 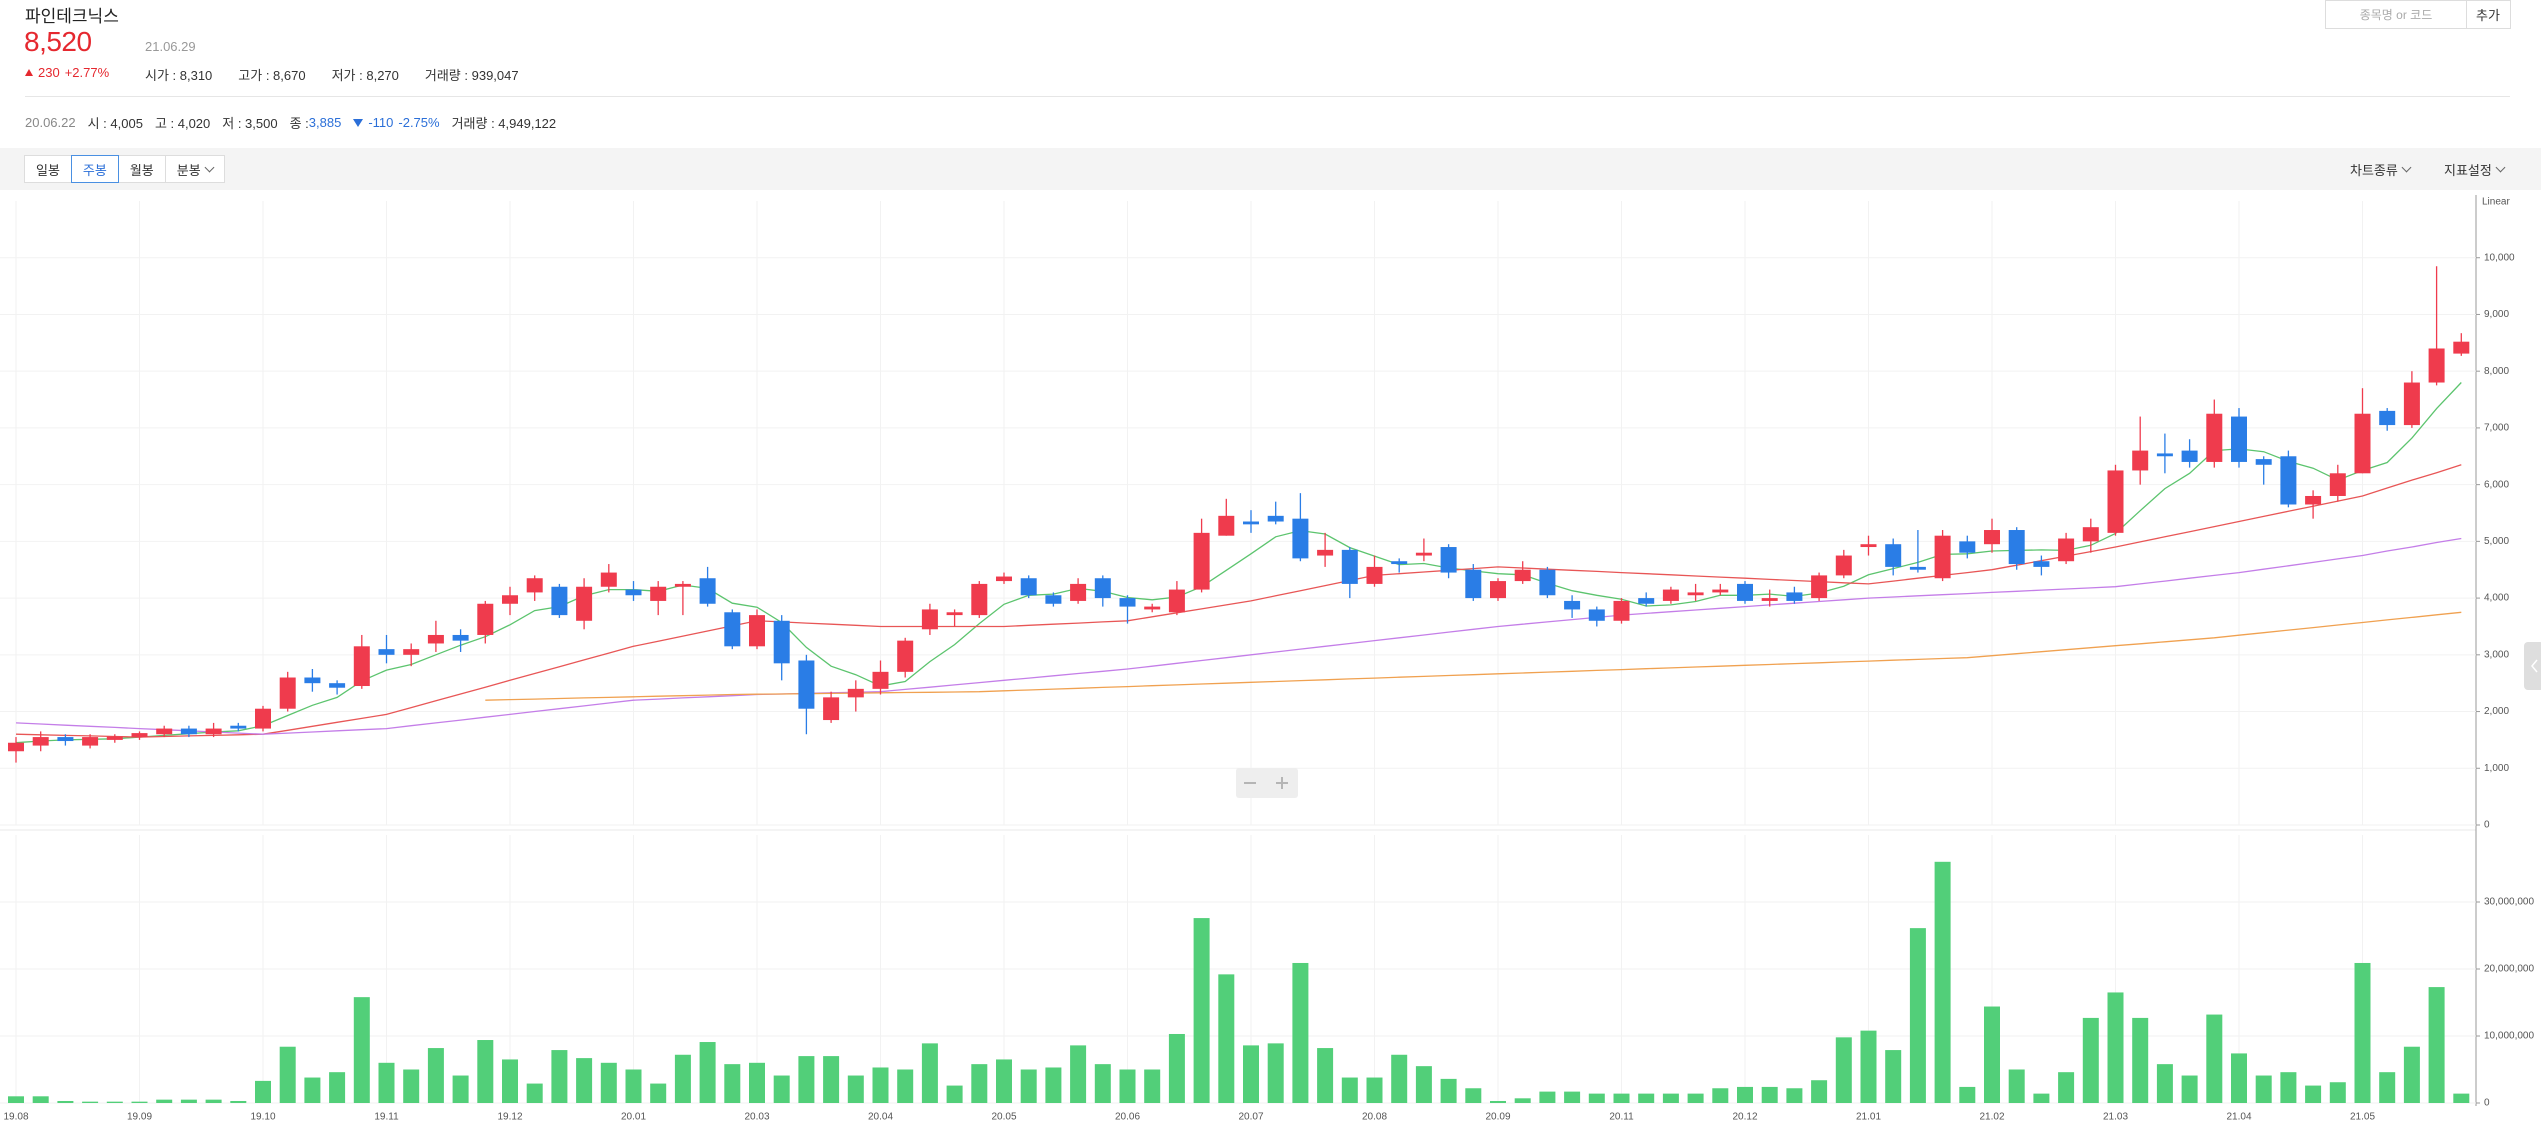 What do you see at coordinates (2496, 314) in the screenshot?
I see `y-tick-label: 9,000` at bounding box center [2496, 314].